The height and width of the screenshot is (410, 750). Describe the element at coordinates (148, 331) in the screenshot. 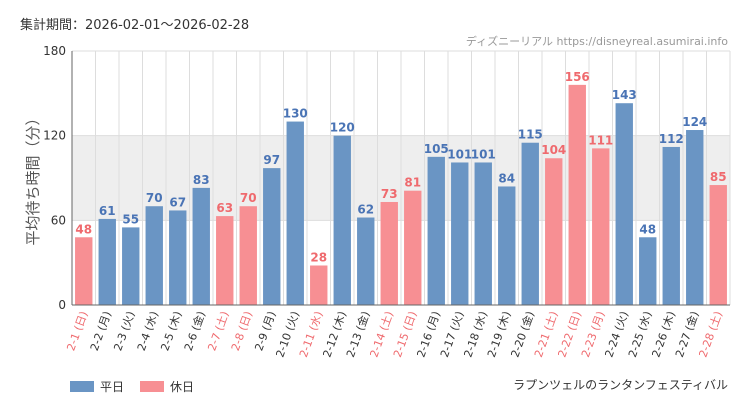

I see `x-tick-label: 2-4 (水)` at that location.